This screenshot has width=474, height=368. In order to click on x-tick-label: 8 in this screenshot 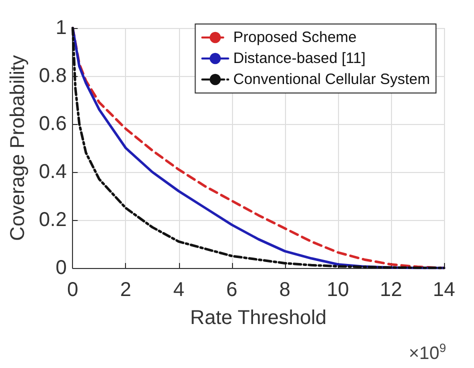, I will do `click(284, 290)`.